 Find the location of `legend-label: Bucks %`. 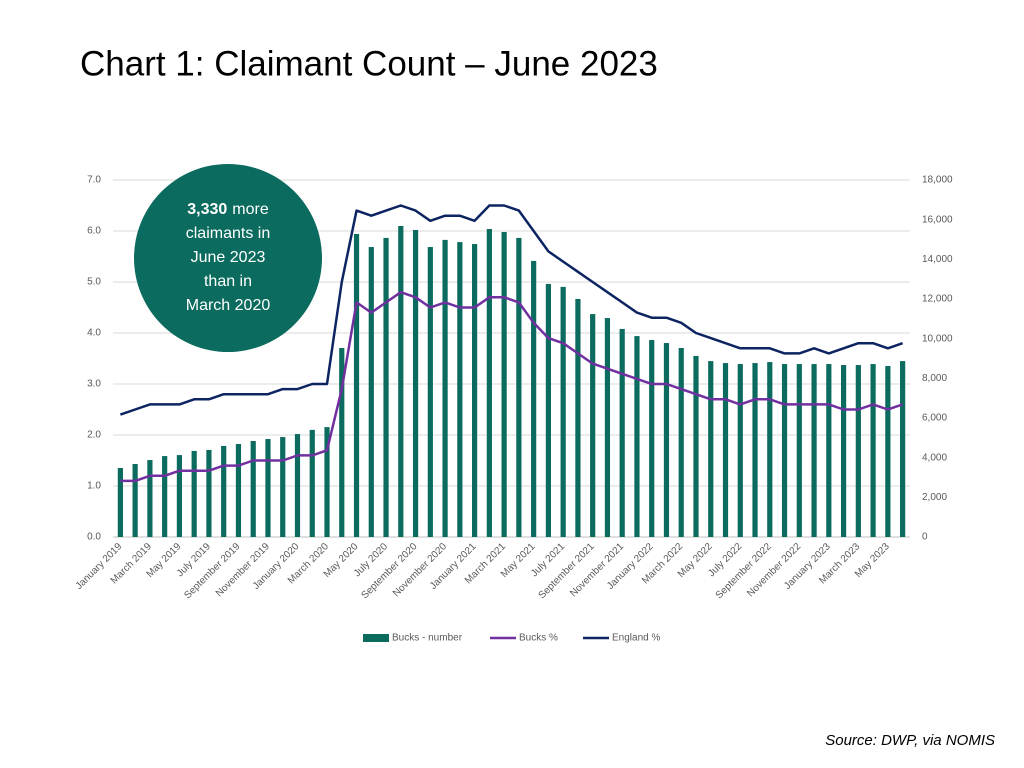

legend-label: Bucks % is located at coordinates (538, 638).